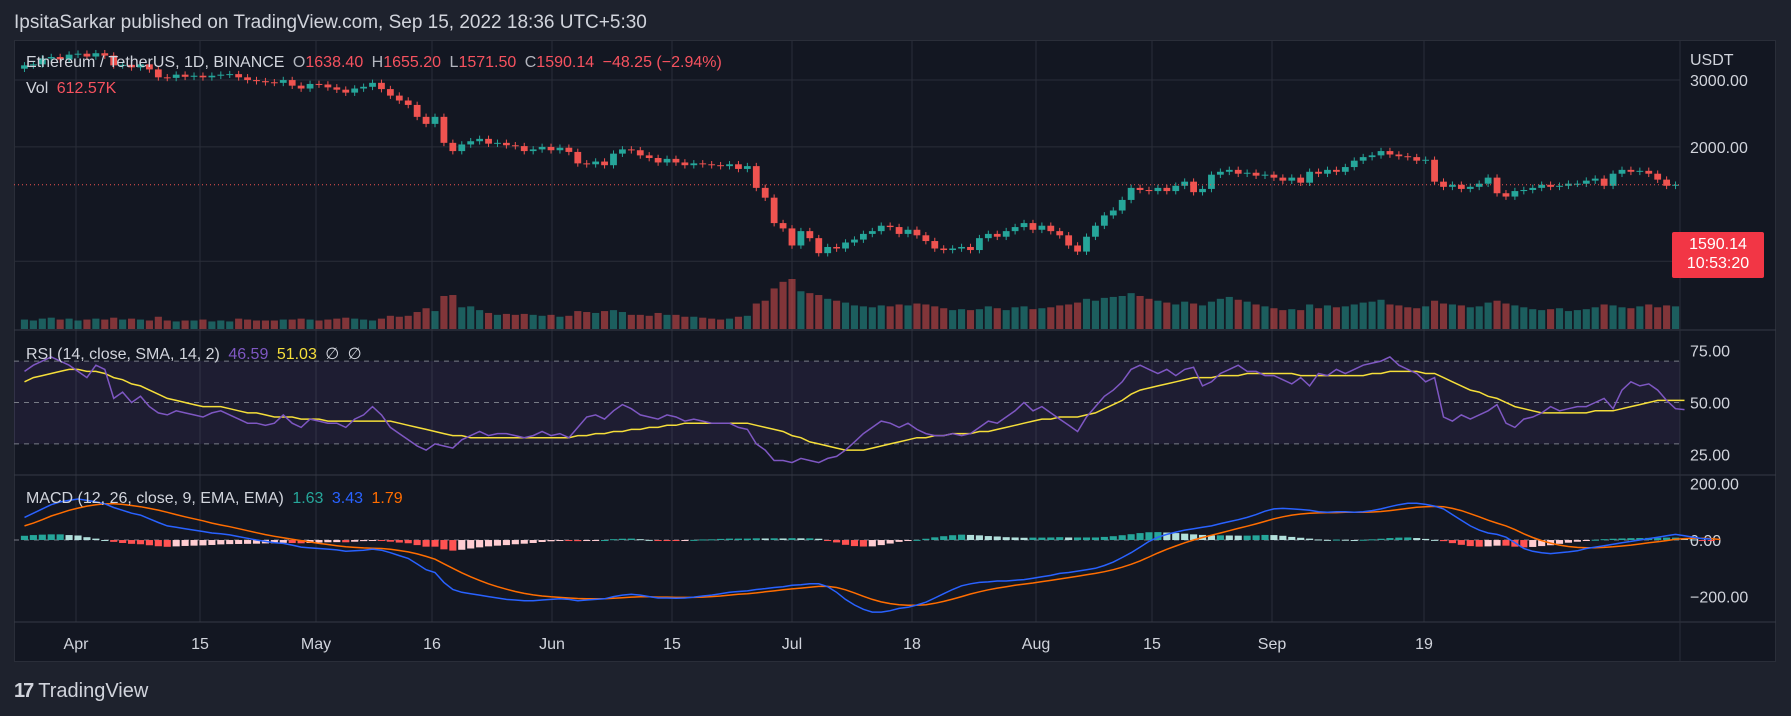  I want to click on tradingview-logo: 17 TradingView, so click(81, 691).